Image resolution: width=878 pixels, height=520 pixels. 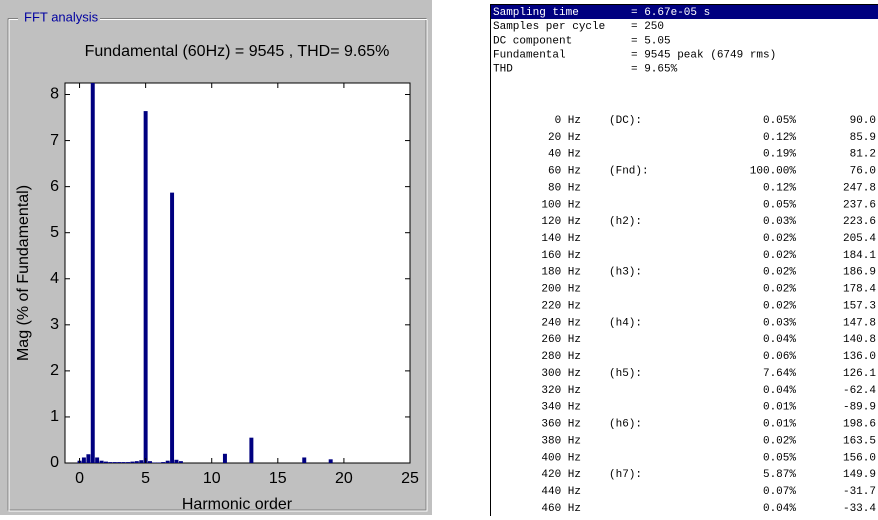 What do you see at coordinates (779, 374) in the screenshot?
I see `row-magnitude: 7.64%` at bounding box center [779, 374].